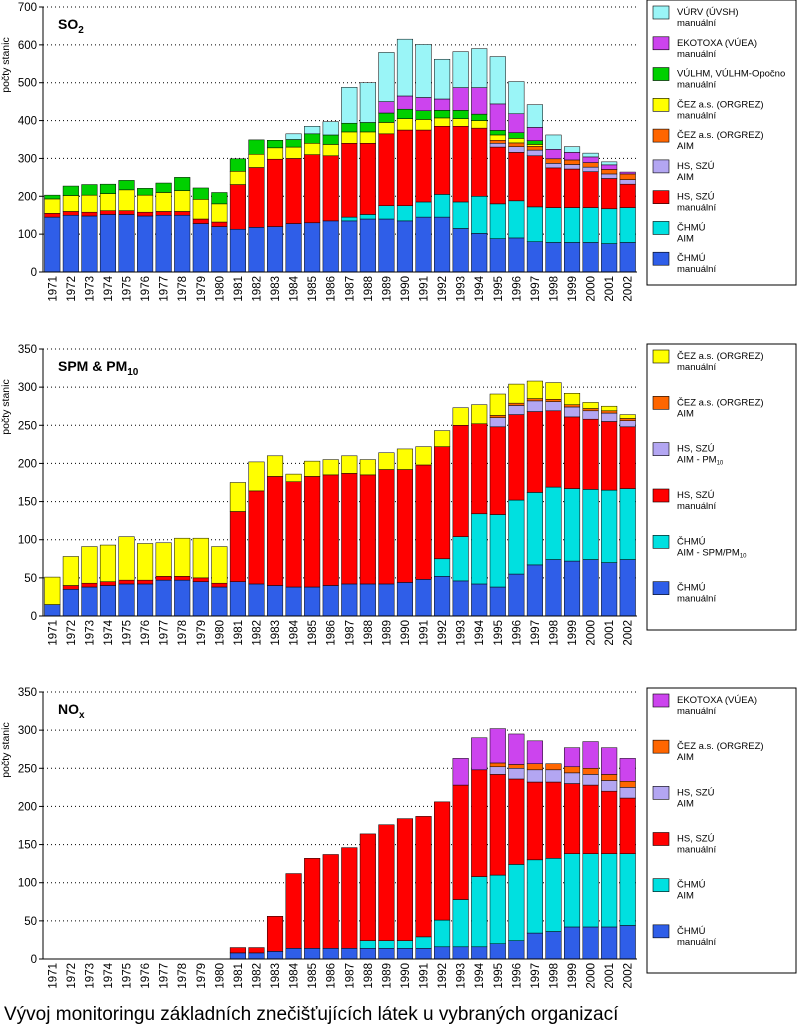 The image size is (800, 1034). Describe the element at coordinates (443, 633) in the screenshot. I see `x-tick-label: 1992` at that location.